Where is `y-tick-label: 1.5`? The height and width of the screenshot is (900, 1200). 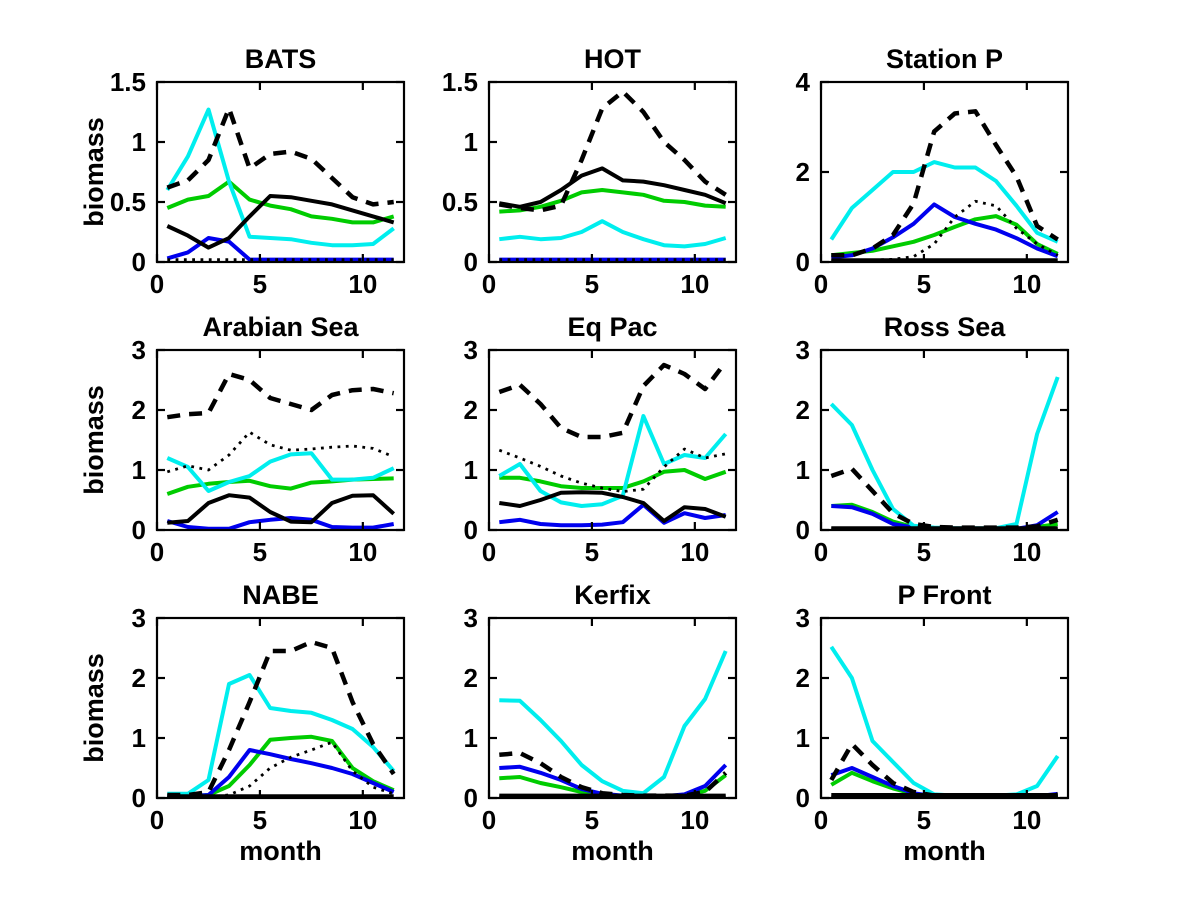 y-tick-label: 1.5 is located at coordinates (460, 82).